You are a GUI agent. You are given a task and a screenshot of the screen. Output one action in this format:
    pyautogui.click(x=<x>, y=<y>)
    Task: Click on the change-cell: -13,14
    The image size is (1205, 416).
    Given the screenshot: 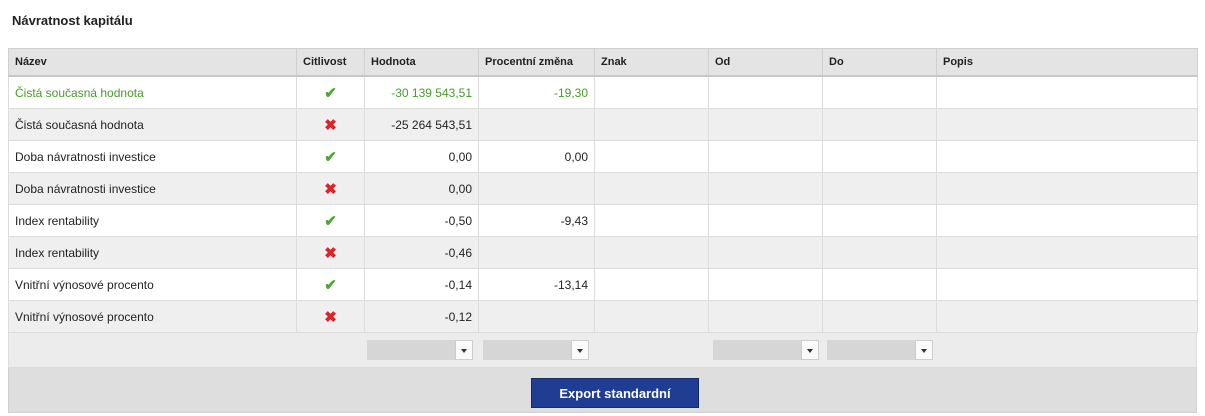 What is the action you would take?
    pyautogui.click(x=536, y=284)
    